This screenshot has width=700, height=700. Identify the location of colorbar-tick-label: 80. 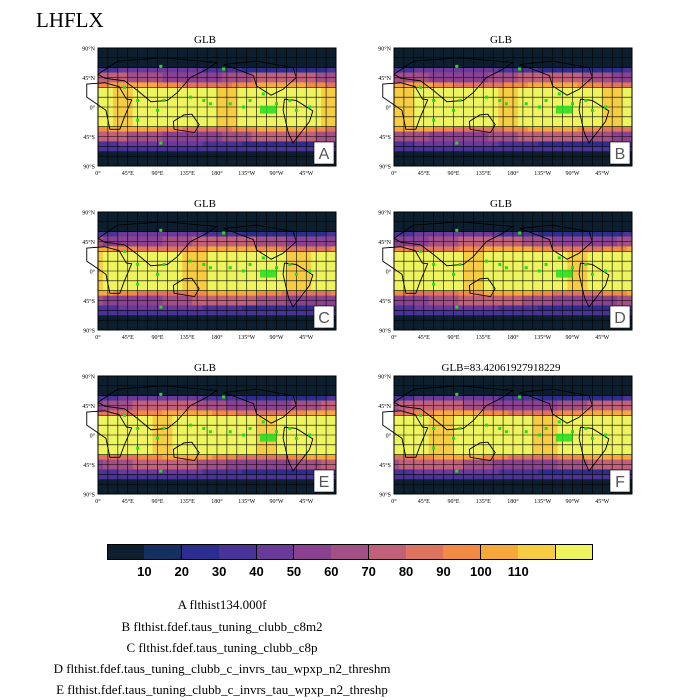
(406, 571).